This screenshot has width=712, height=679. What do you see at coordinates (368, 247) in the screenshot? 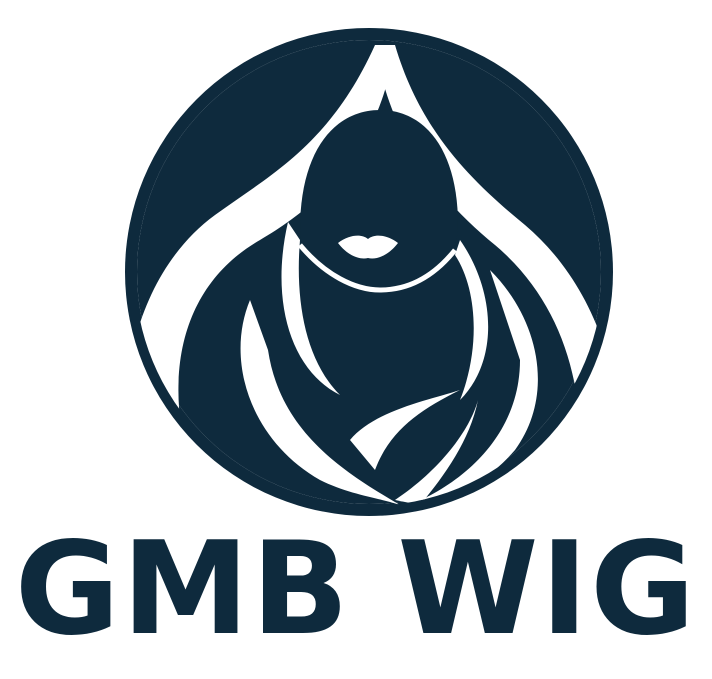
I see `lips-icon` at bounding box center [368, 247].